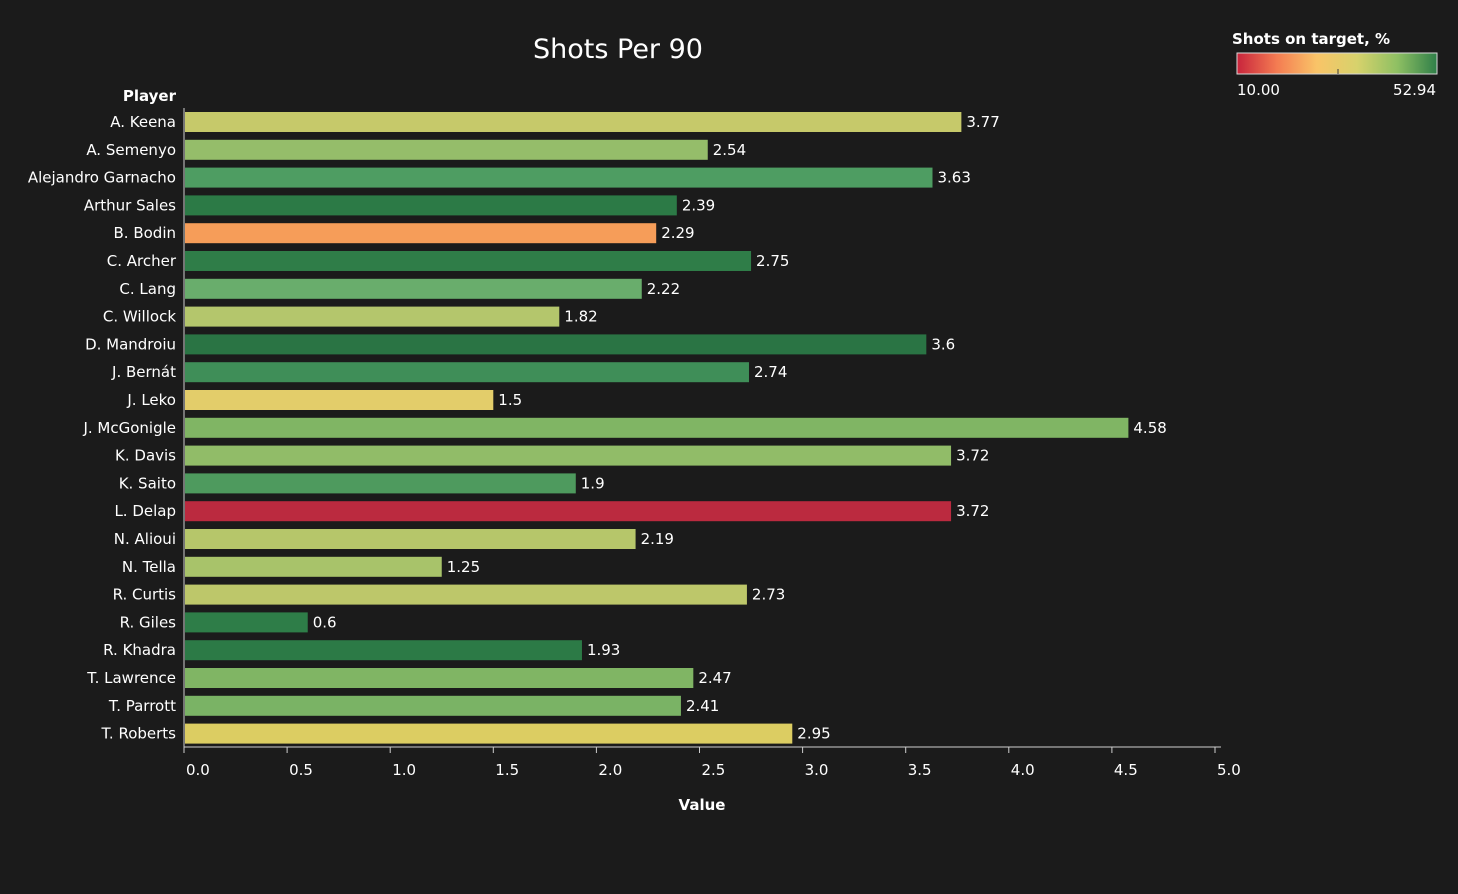 The width and height of the screenshot is (1458, 894). Describe the element at coordinates (148, 622) in the screenshot. I see `category-label: R. Giles` at that location.